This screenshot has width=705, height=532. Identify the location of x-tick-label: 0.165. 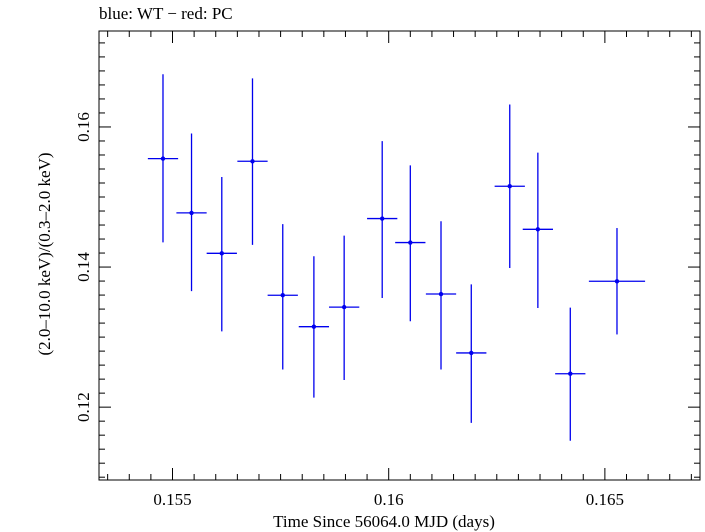
(605, 499).